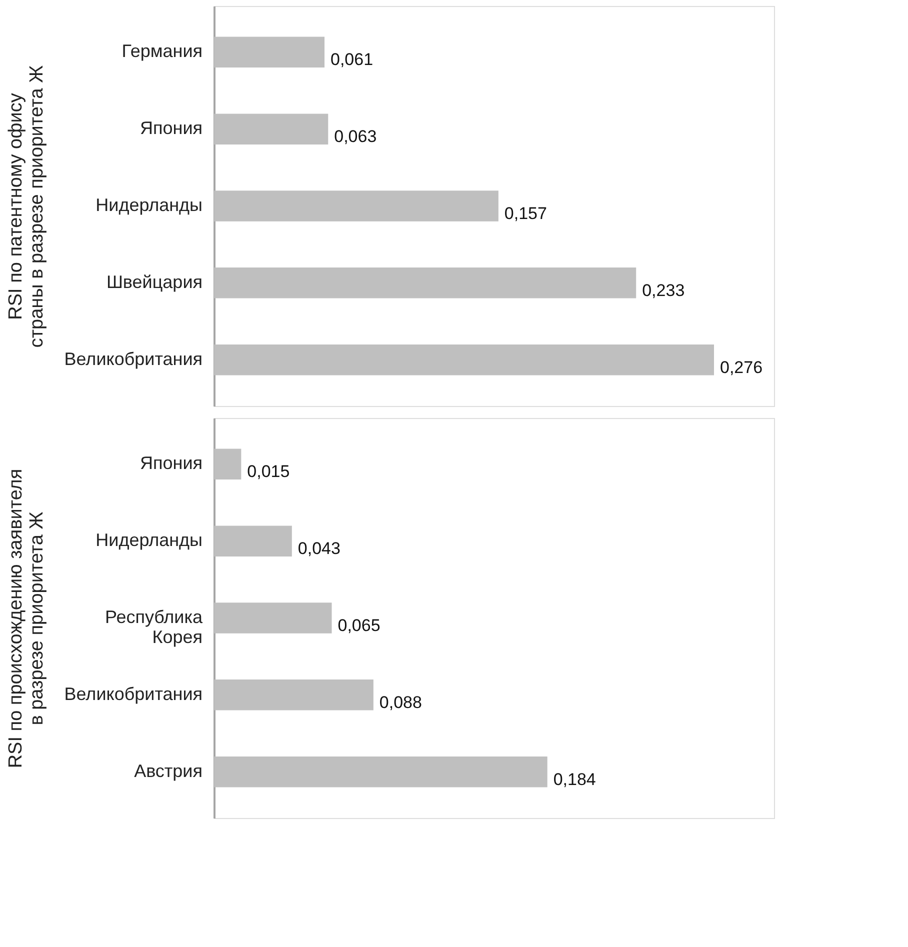  I want to click on y-tick-label: Швейцария, so click(154, 282).